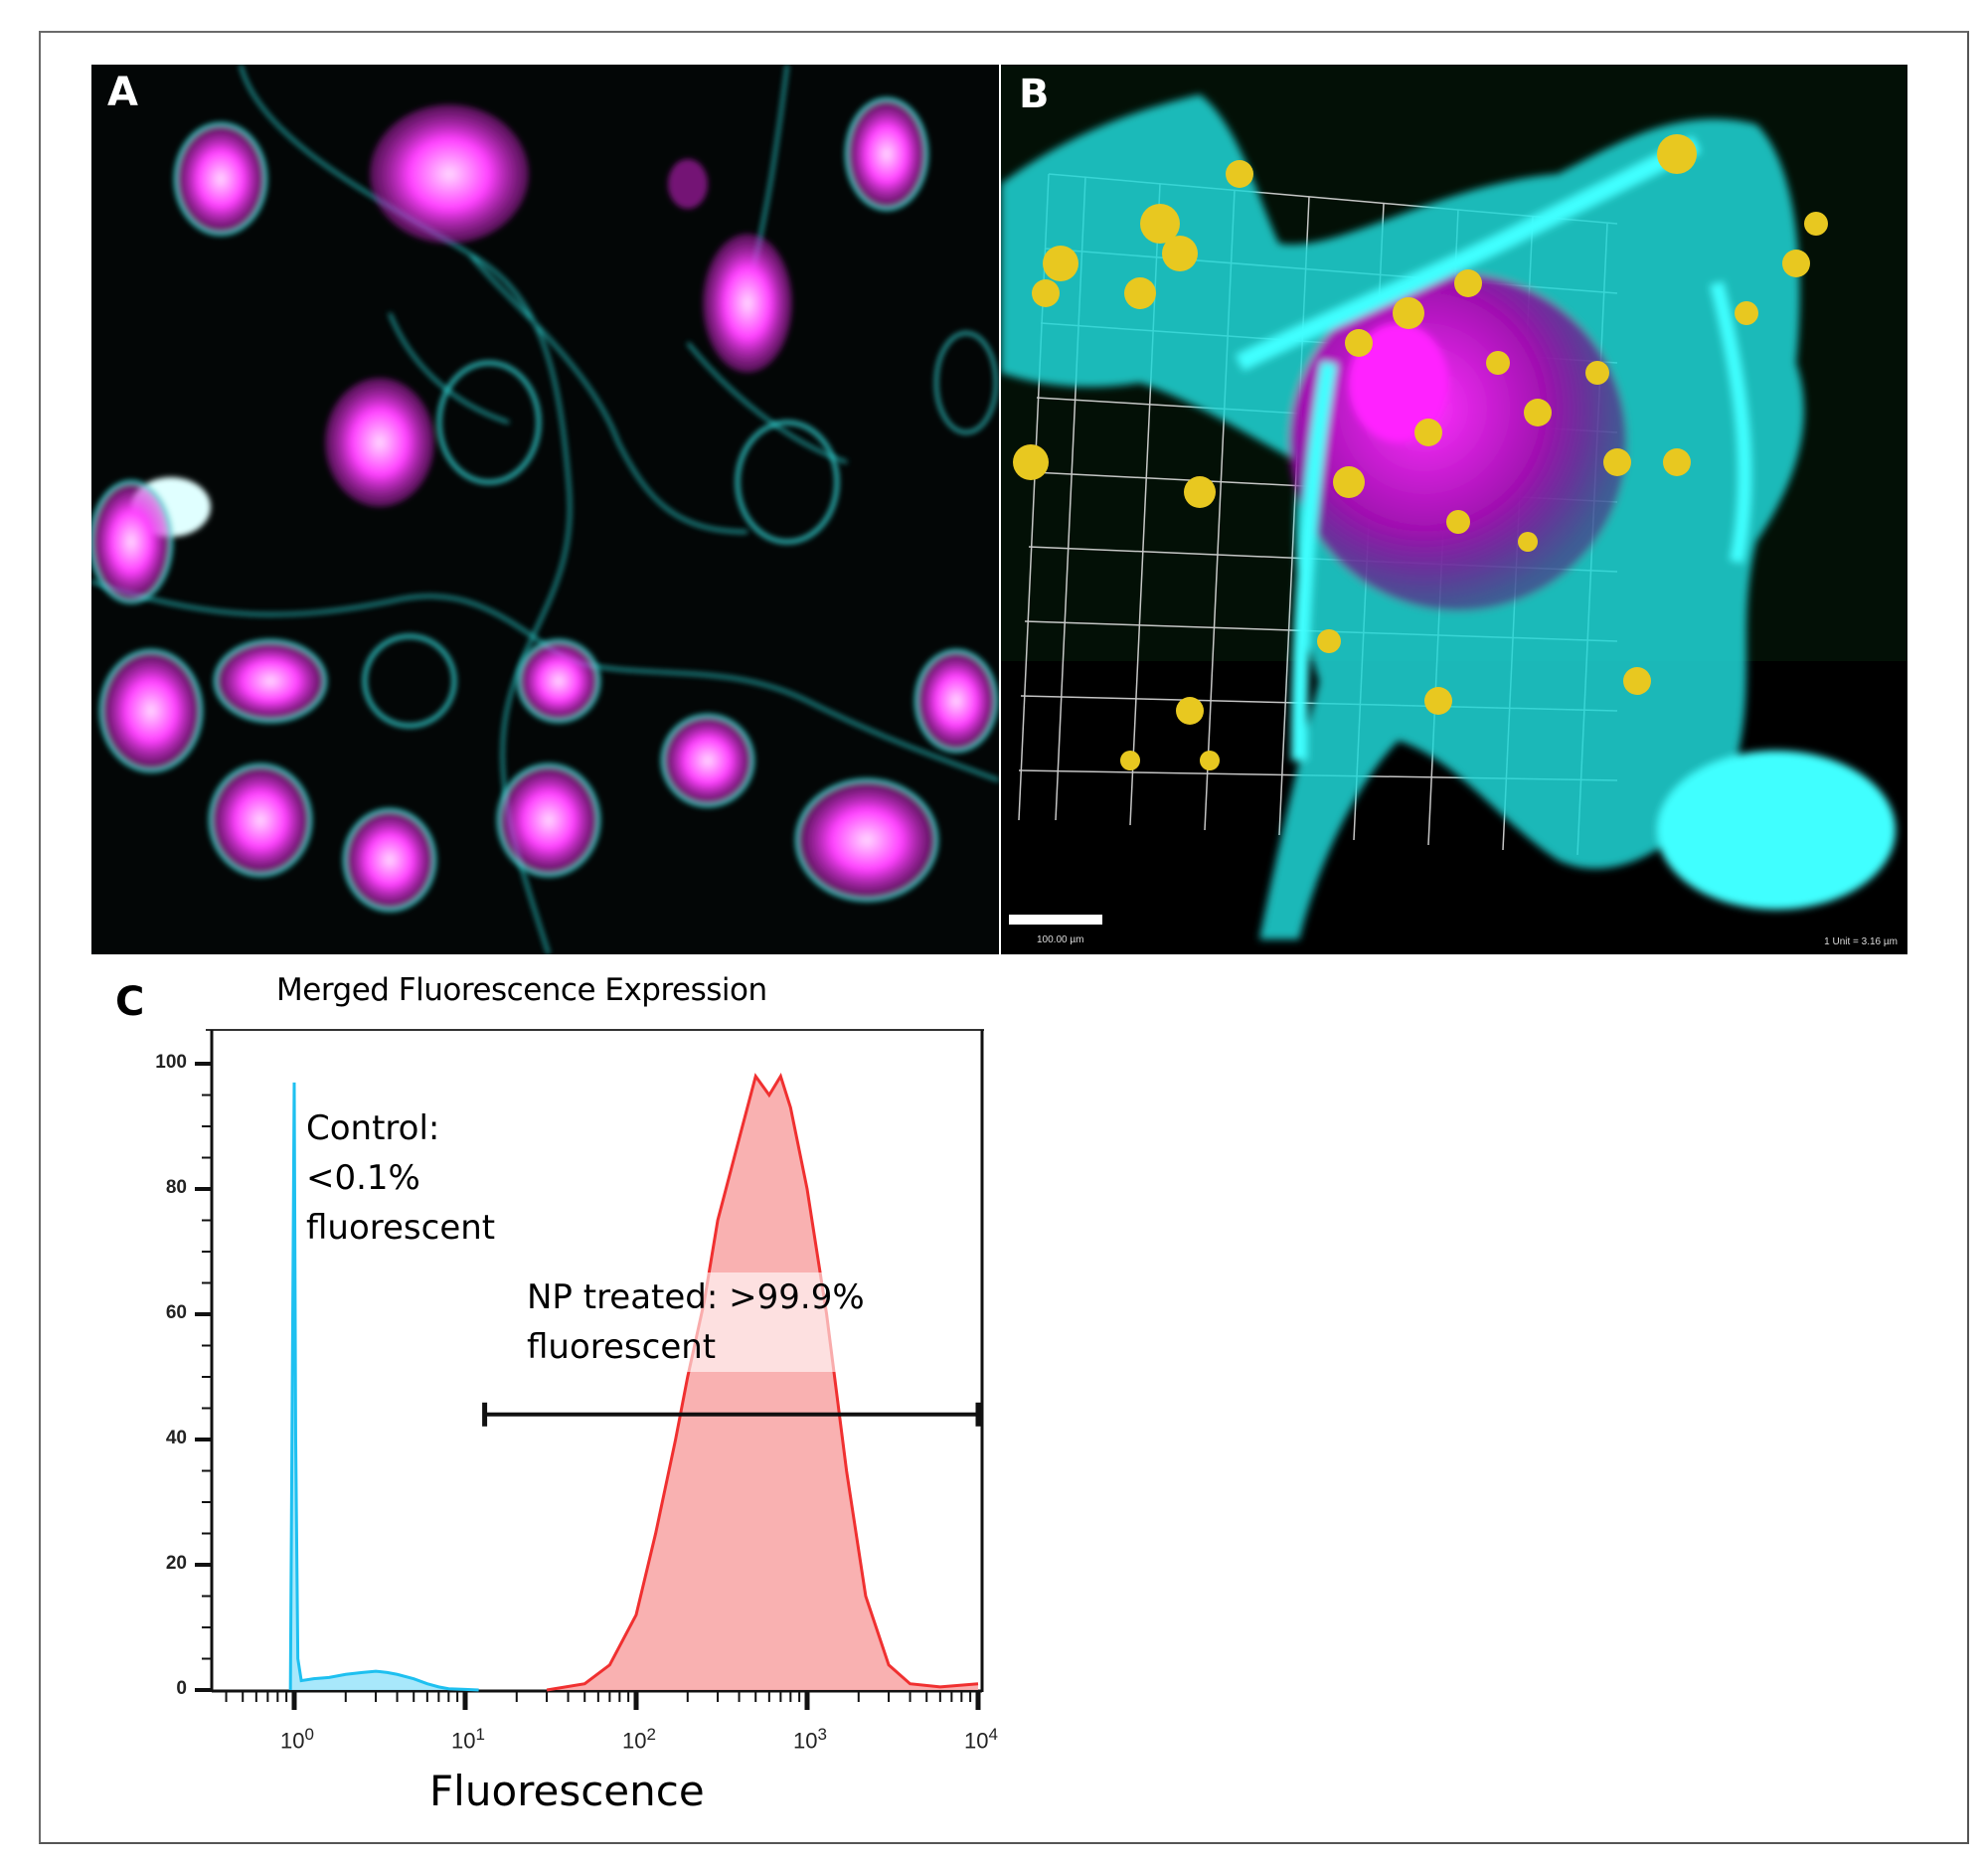 Image resolution: width=1988 pixels, height=1864 pixels. I want to click on chart-title: Merged Fluorescence Expression, so click(521, 990).